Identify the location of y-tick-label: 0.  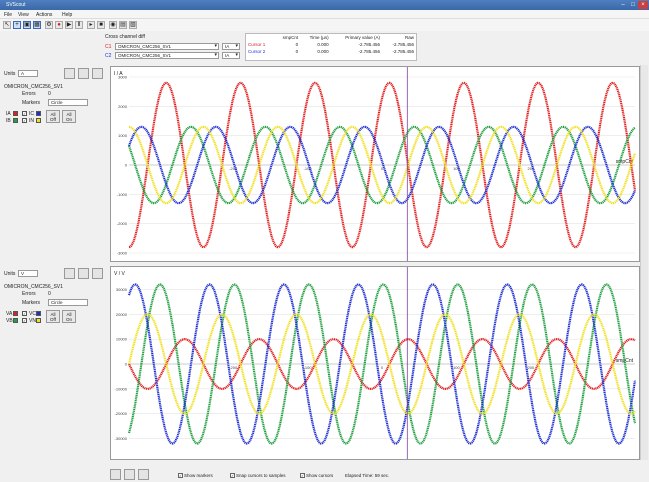
(126, 364).